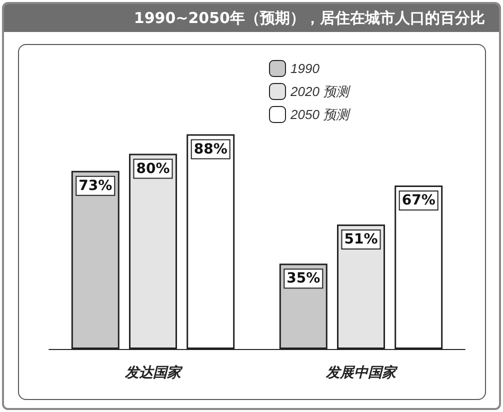 Image resolution: width=503 pixels, height=412 pixels. What do you see at coordinates (95, 186) in the screenshot?
I see `data-label: 73%` at bounding box center [95, 186].